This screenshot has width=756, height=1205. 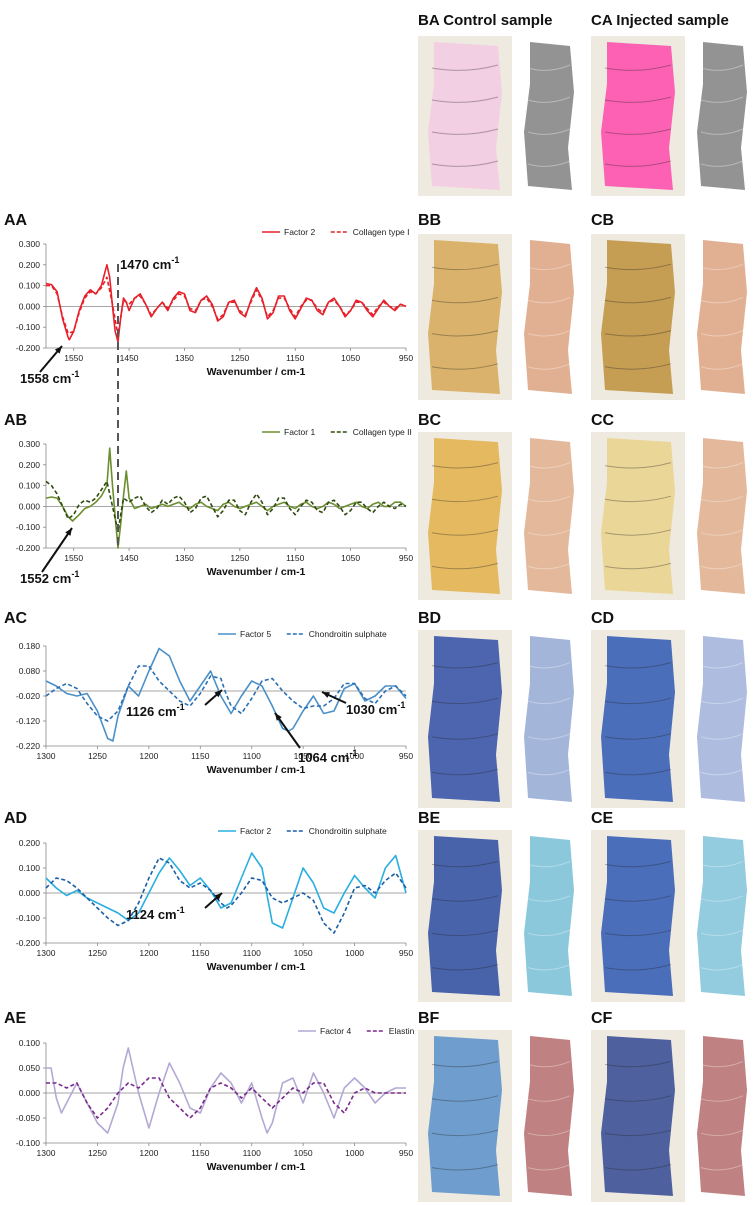 I want to click on x-tick-label: 1450, so click(x=129, y=358).